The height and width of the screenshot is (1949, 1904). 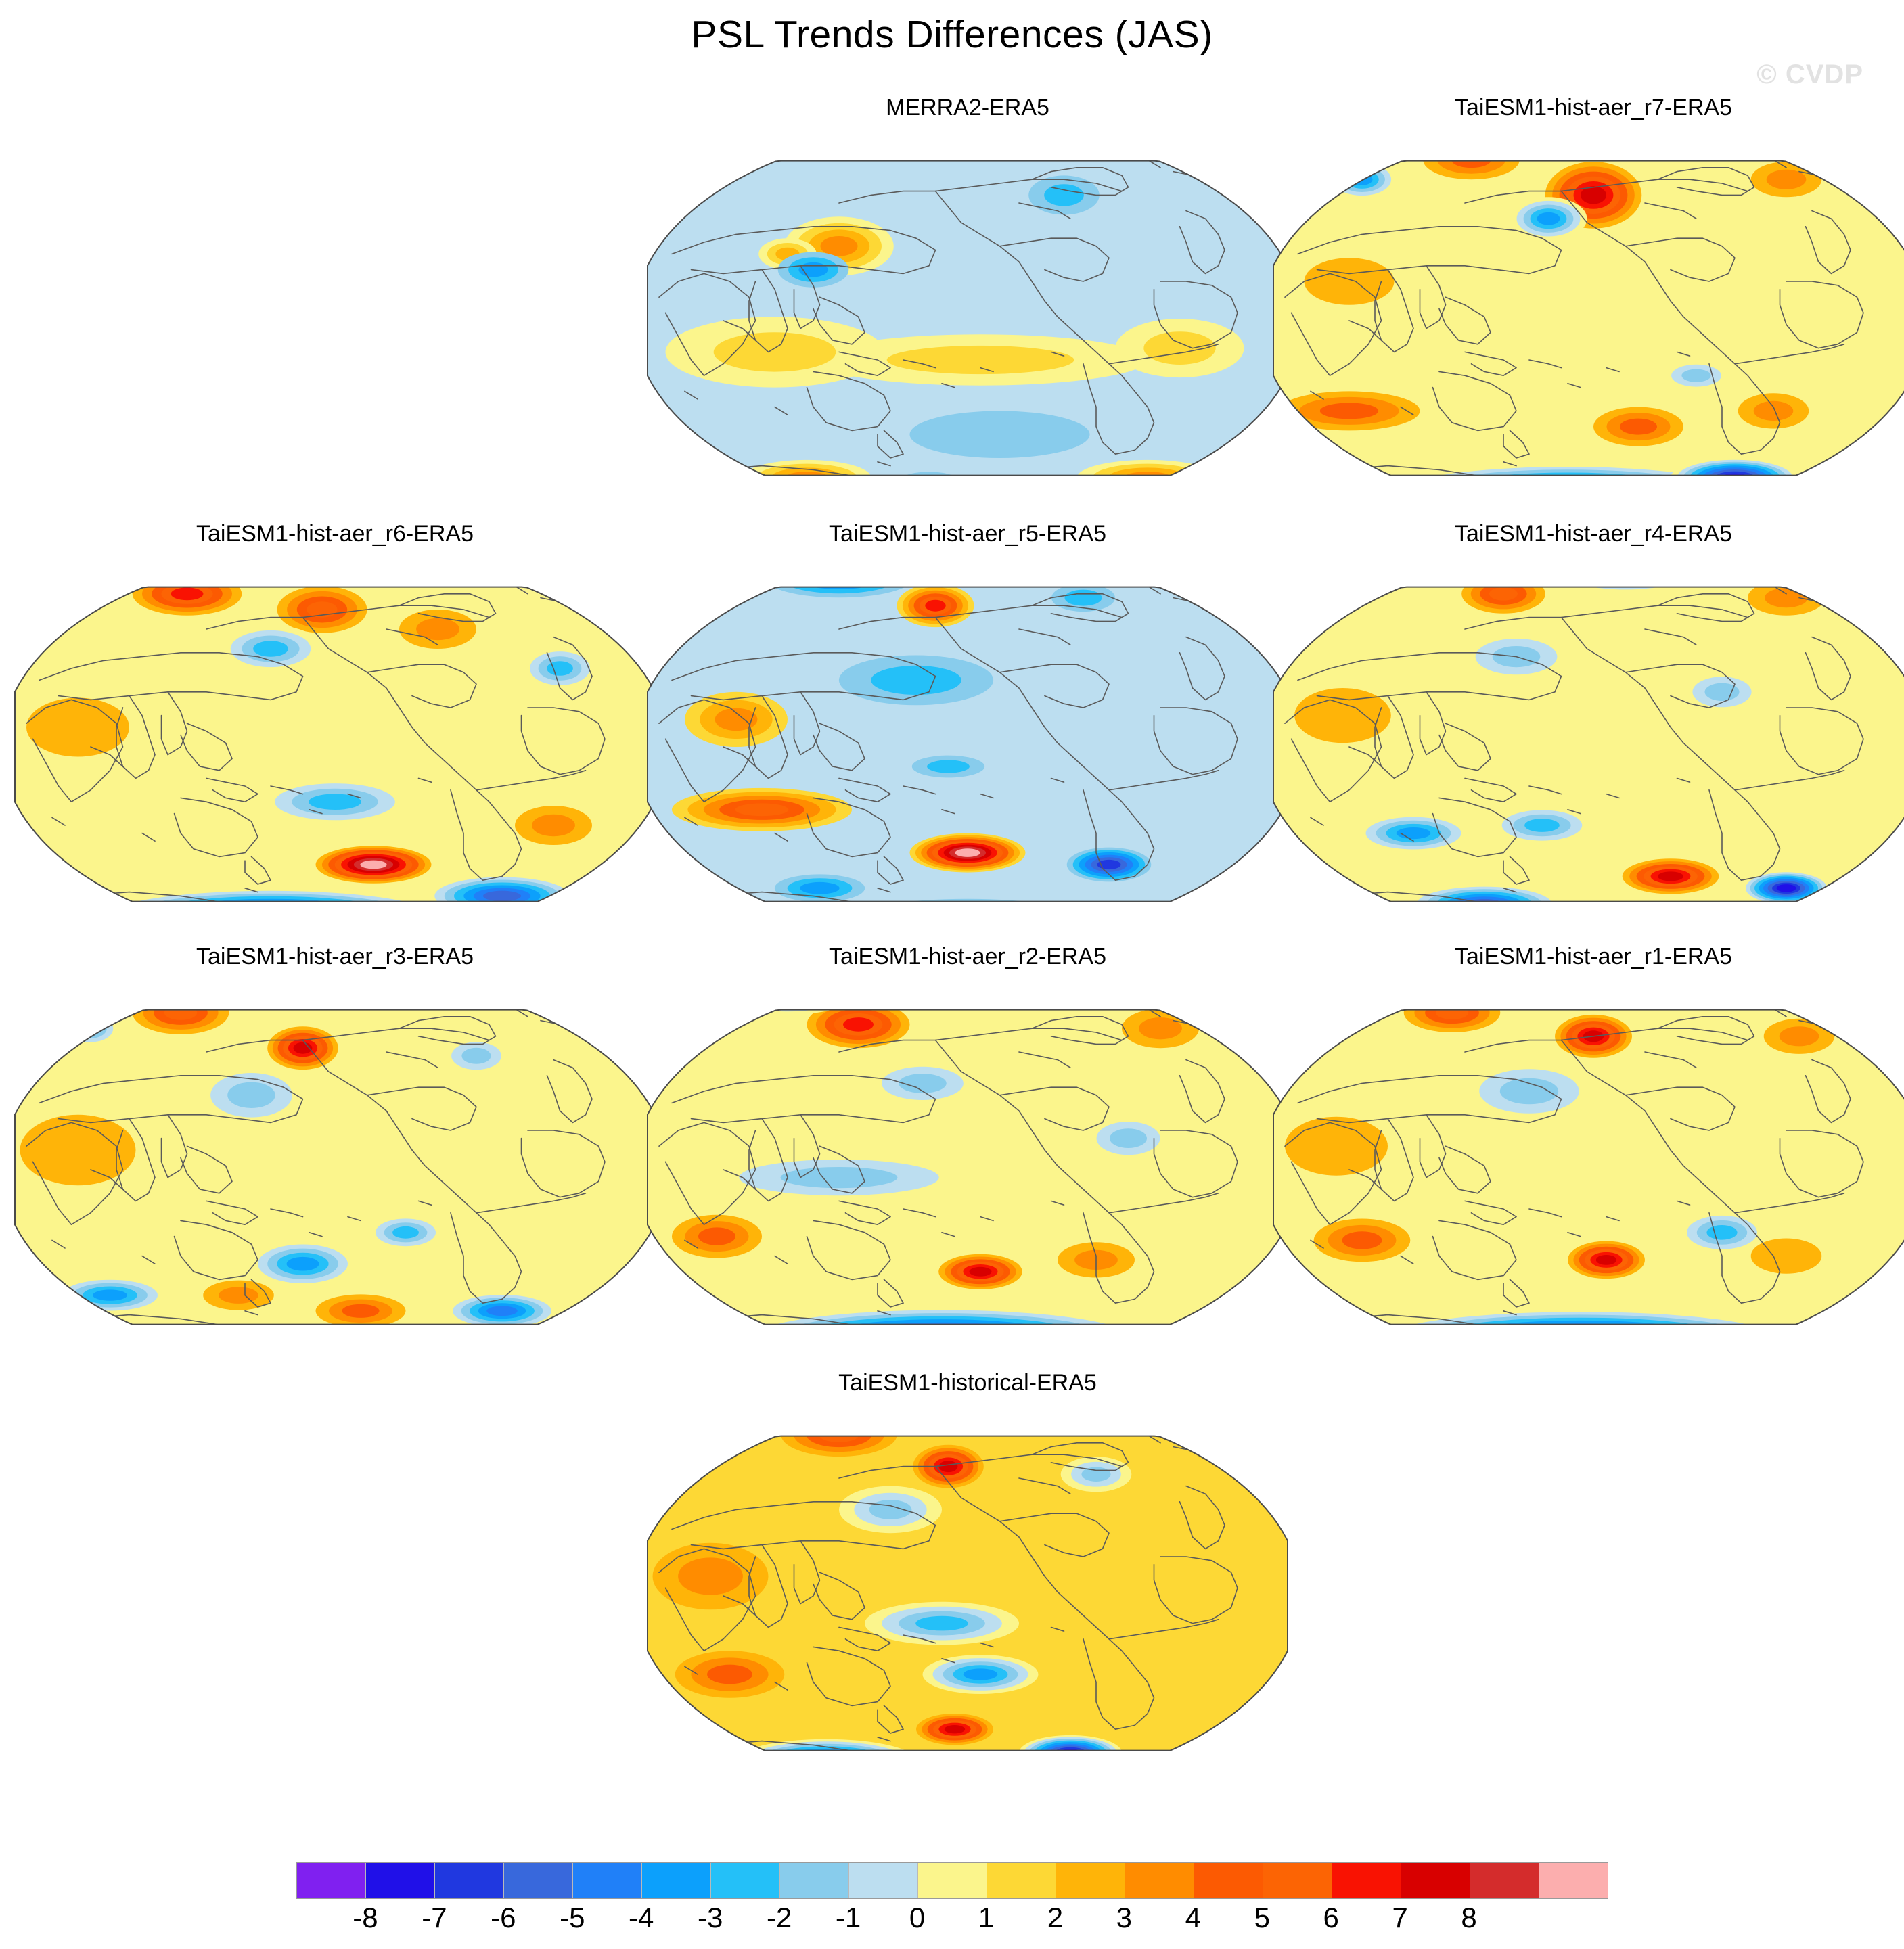 I want to click on colorbar-tick: 3, so click(x=1125, y=1917).